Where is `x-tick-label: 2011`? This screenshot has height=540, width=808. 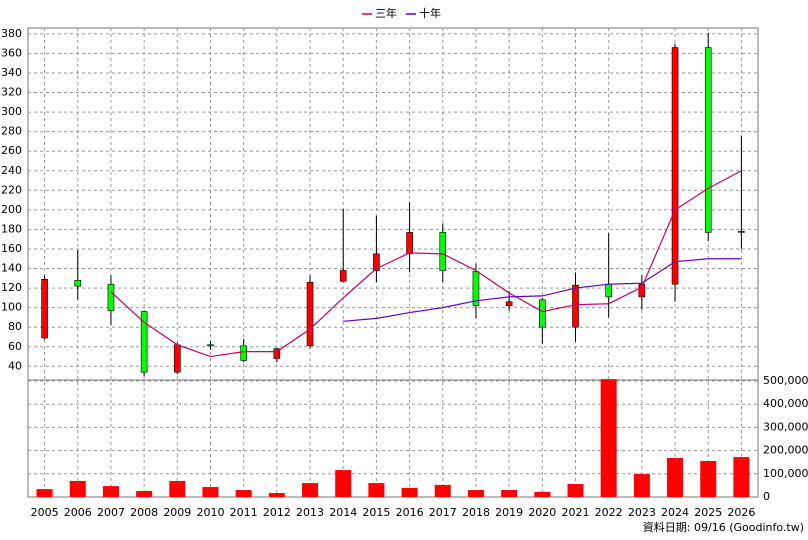
x-tick-label: 2011 is located at coordinates (244, 512).